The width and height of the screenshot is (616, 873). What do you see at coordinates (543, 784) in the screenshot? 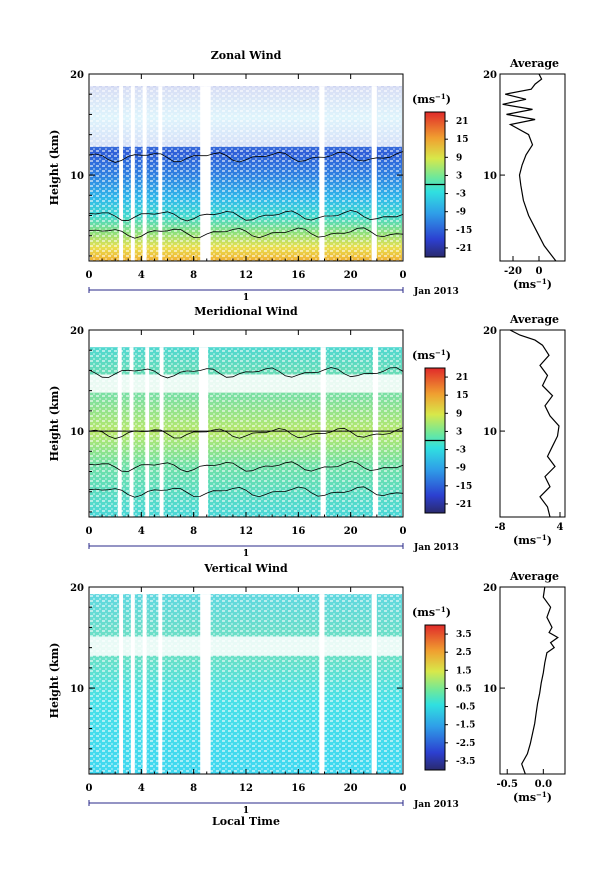
I see `profile-x-tick-label: 0.0` at bounding box center [543, 784].